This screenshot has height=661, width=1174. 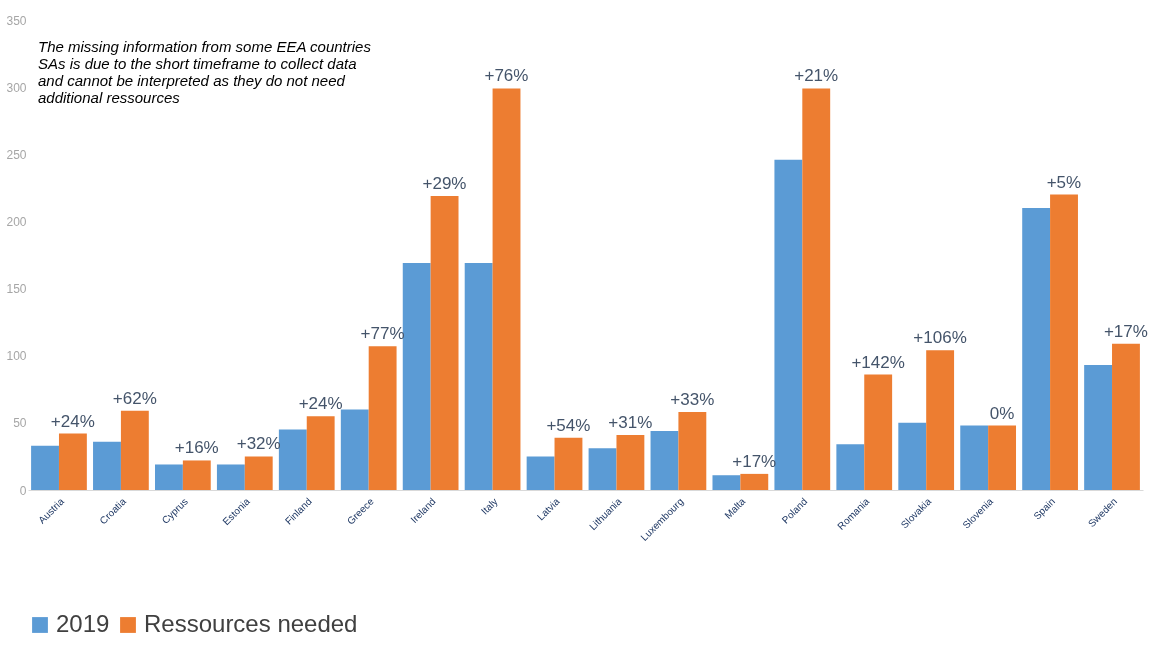 I want to click on annotation: +54%, so click(x=568, y=425).